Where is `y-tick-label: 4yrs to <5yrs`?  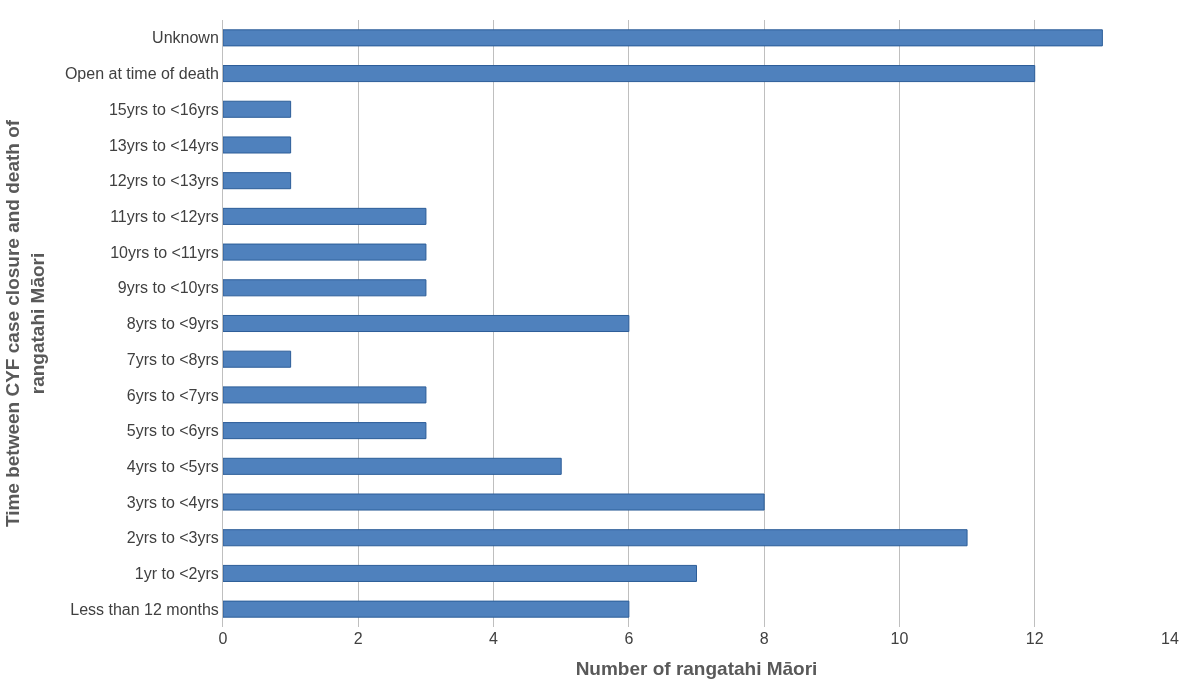
y-tick-label: 4yrs to <5yrs is located at coordinates (172, 466).